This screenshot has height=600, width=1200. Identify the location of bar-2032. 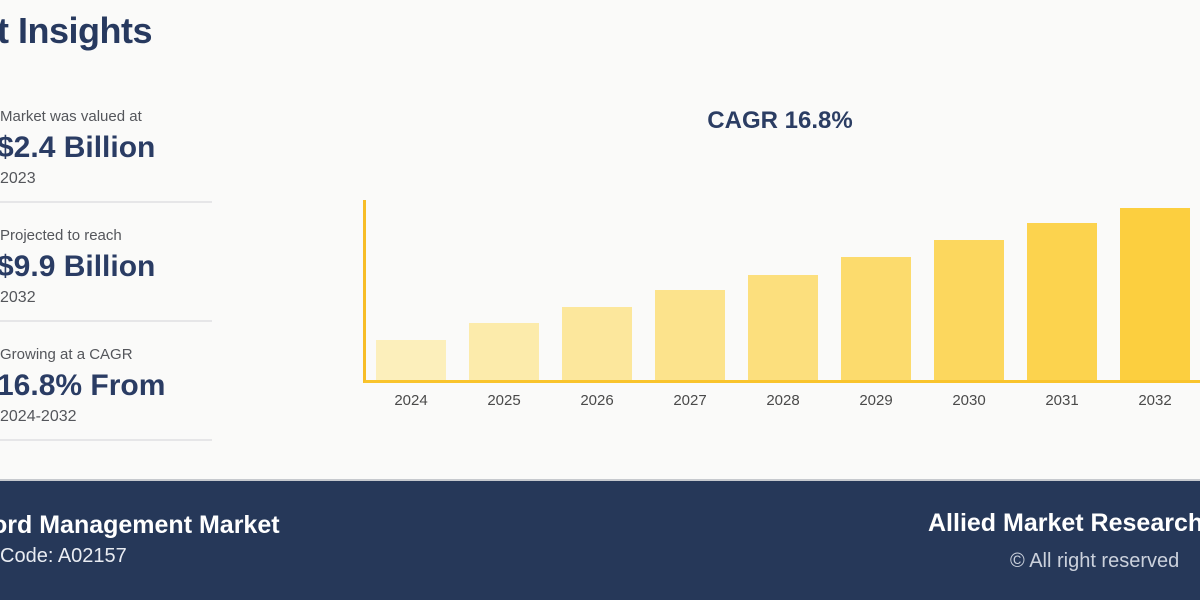
(1155, 294).